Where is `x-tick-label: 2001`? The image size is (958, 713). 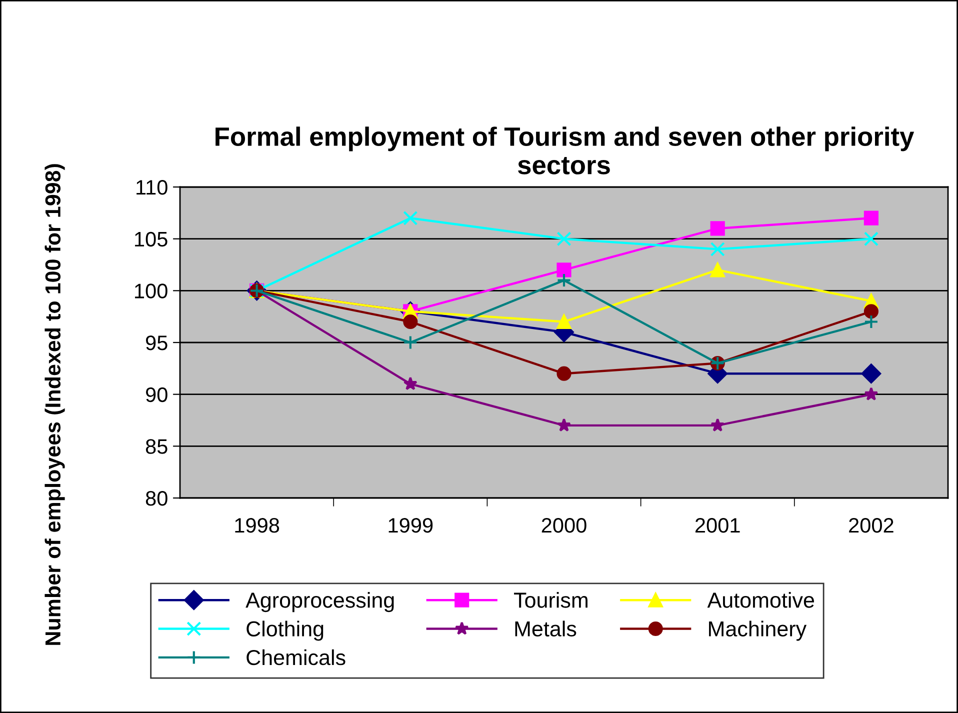 x-tick-label: 2001 is located at coordinates (717, 525).